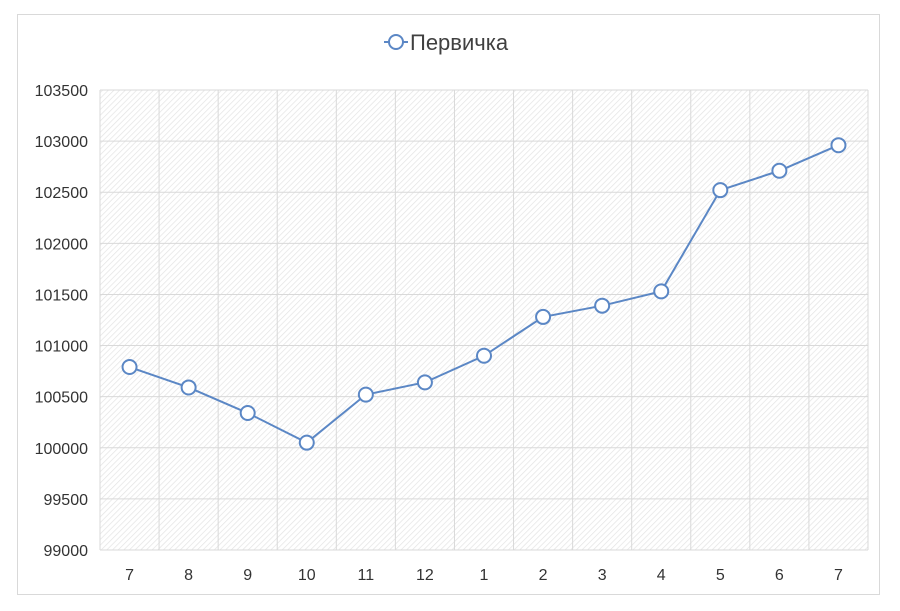 This screenshot has width=900, height=611. What do you see at coordinates (61, 244) in the screenshot?
I see `y-tick-label: 102000` at bounding box center [61, 244].